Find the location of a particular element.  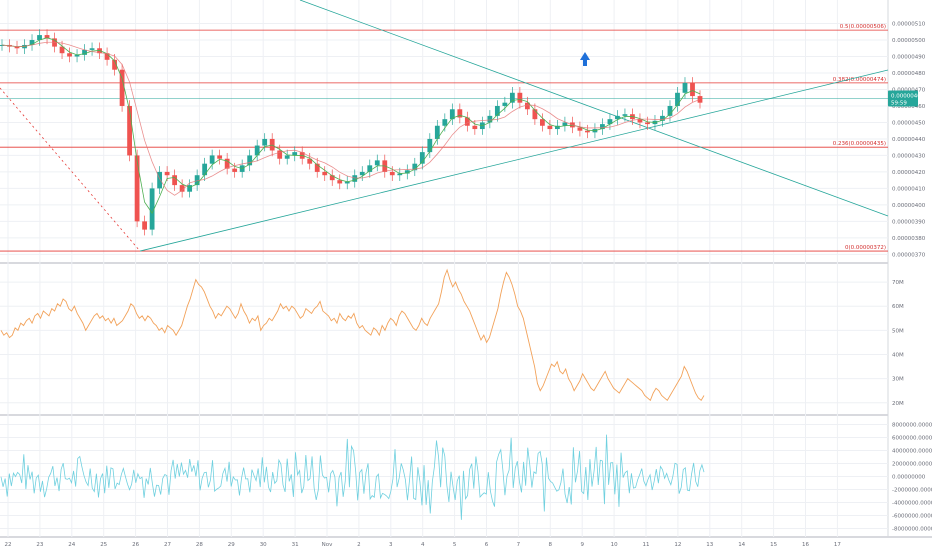

price-tick: 0.00000450 is located at coordinates (909, 123).